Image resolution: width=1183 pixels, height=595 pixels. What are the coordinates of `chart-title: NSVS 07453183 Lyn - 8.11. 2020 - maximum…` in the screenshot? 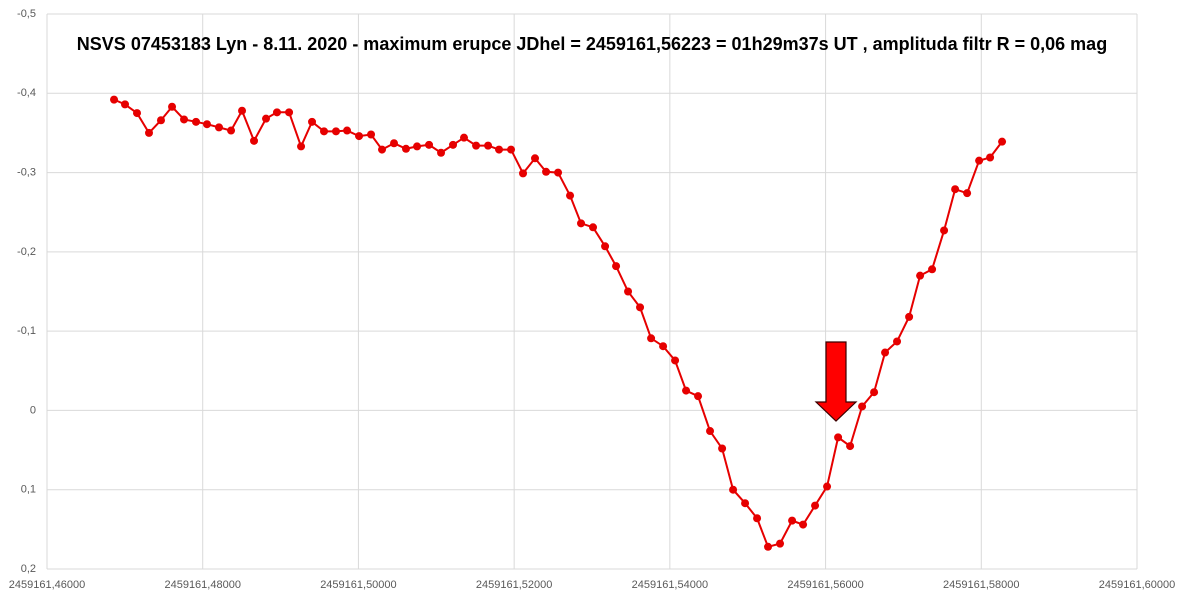 It's located at (592, 44).